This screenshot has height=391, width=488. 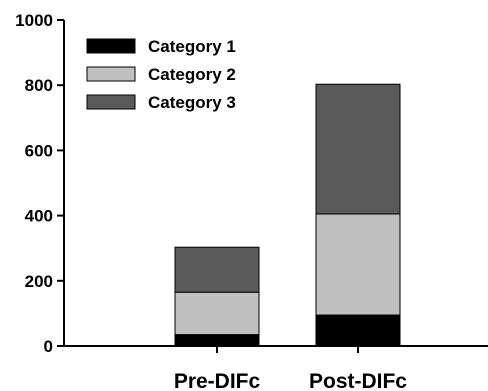 I want to click on legend-label: Category 2, so click(x=192, y=74).